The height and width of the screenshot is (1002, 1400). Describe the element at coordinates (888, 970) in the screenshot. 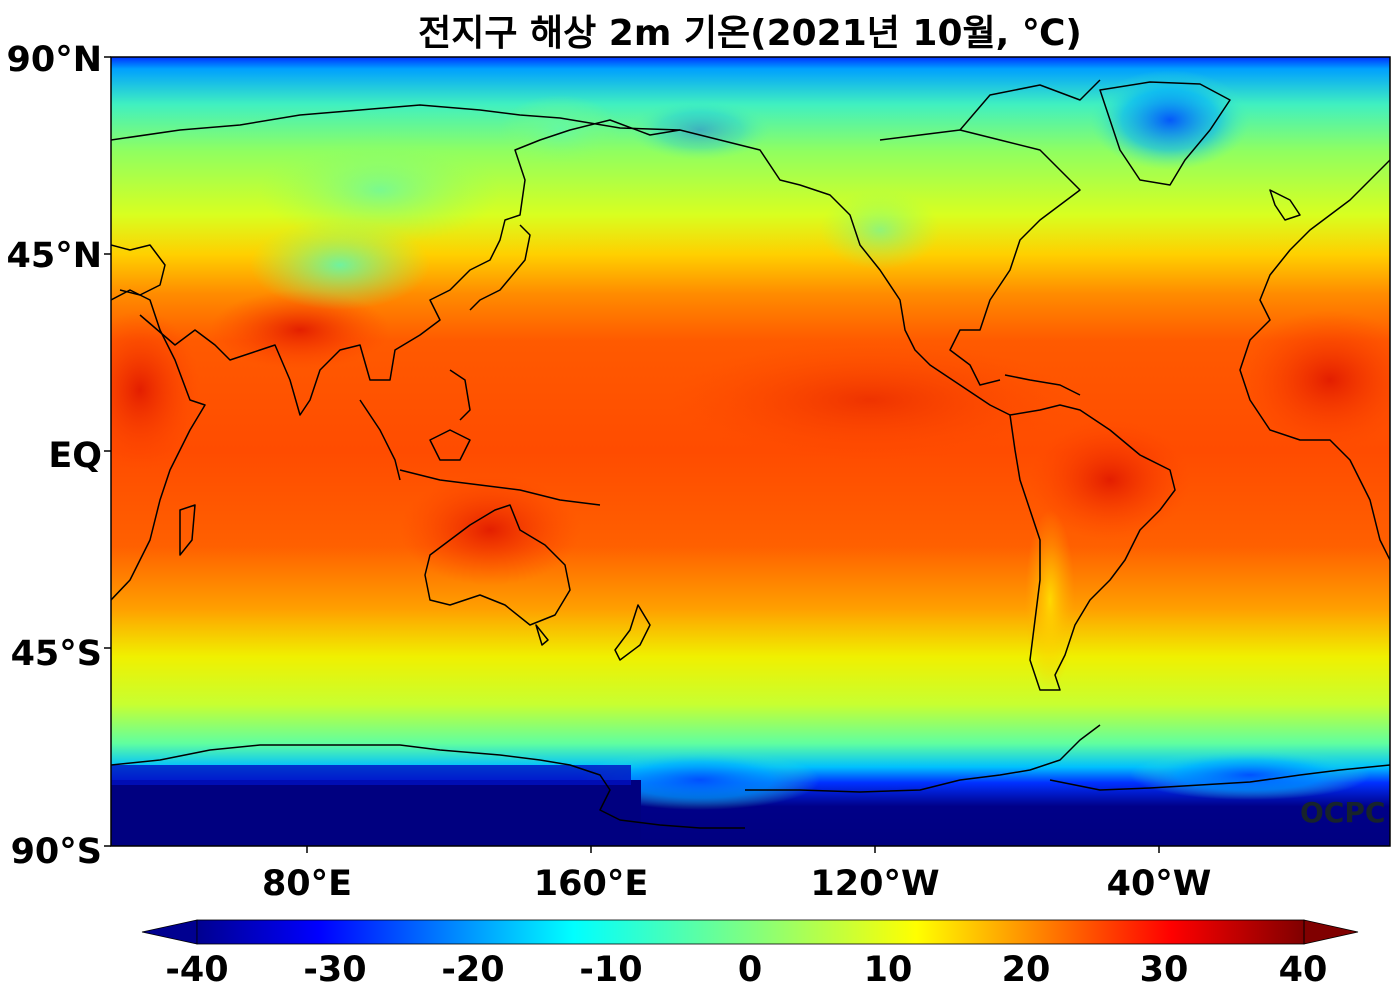

I see `colorbar-tick-label: 10` at that location.